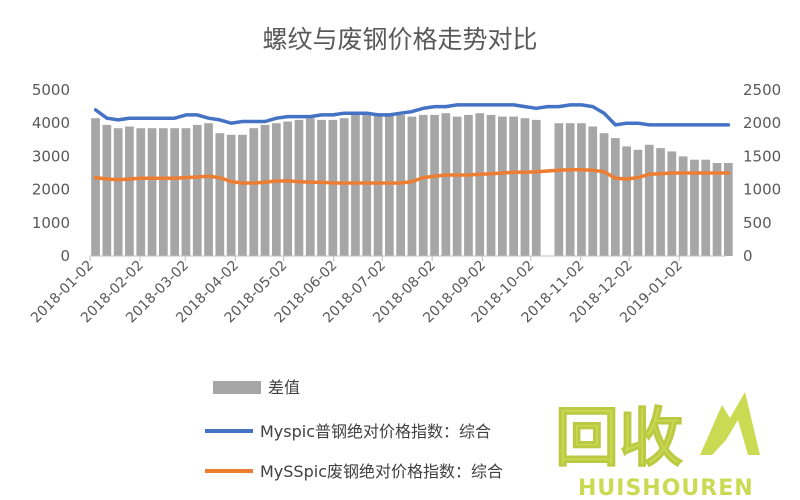  What do you see at coordinates (399, 39) in the screenshot?
I see `chart-title: 螺纹与废钢价格走势对比` at bounding box center [399, 39].